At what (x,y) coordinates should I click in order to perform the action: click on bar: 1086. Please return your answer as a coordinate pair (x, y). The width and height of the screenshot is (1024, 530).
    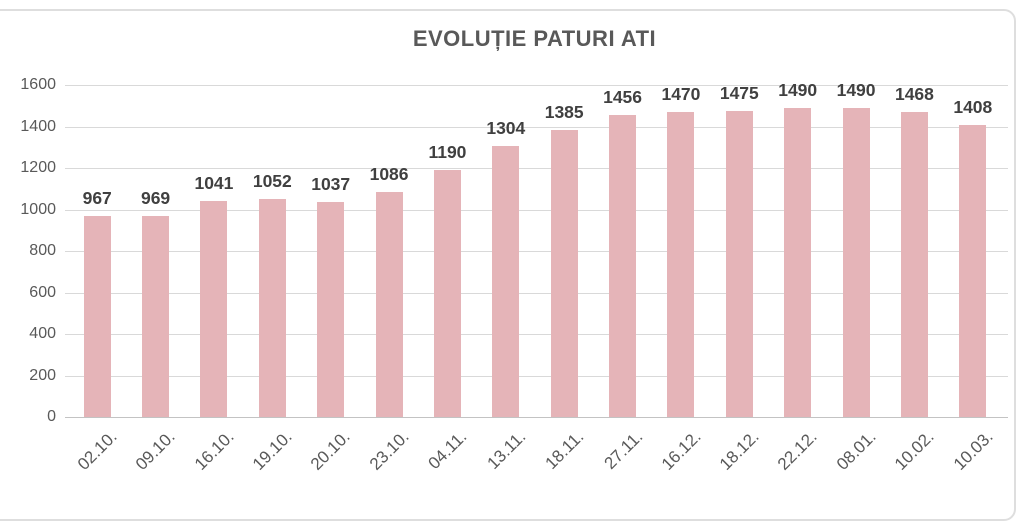
    Looking at the image, I should click on (389, 290).